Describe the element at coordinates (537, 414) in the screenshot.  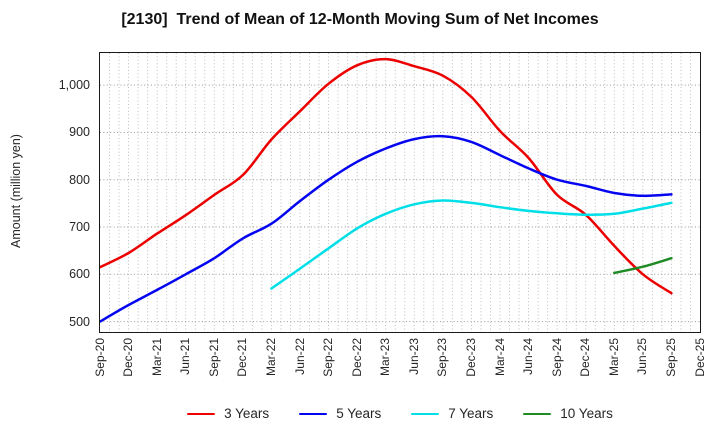
I see `legend-swatch-10-years` at that location.